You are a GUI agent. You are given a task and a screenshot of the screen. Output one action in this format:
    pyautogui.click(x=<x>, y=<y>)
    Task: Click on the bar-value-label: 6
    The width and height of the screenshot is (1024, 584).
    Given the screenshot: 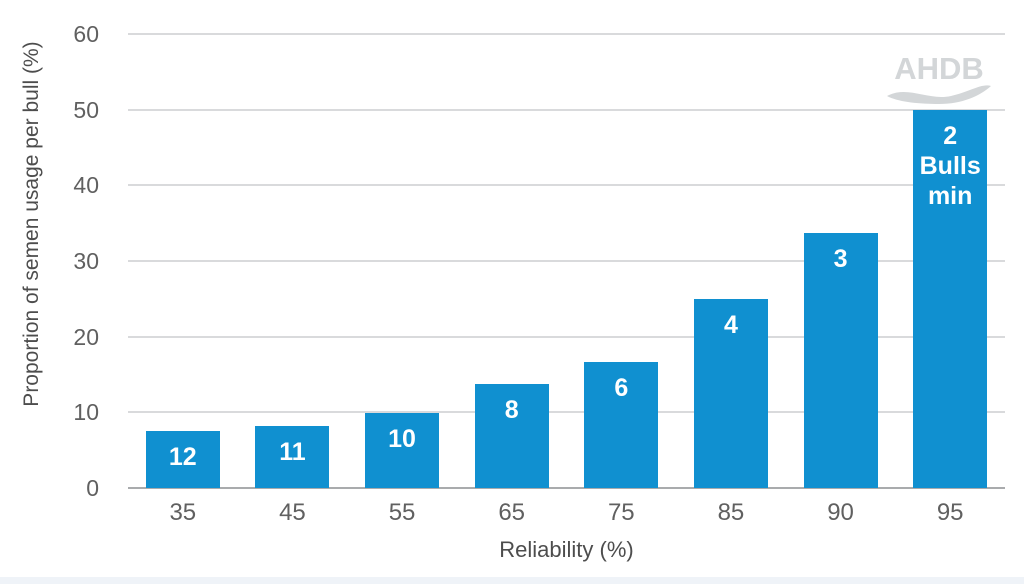 What is the action you would take?
    pyautogui.click(x=621, y=388)
    